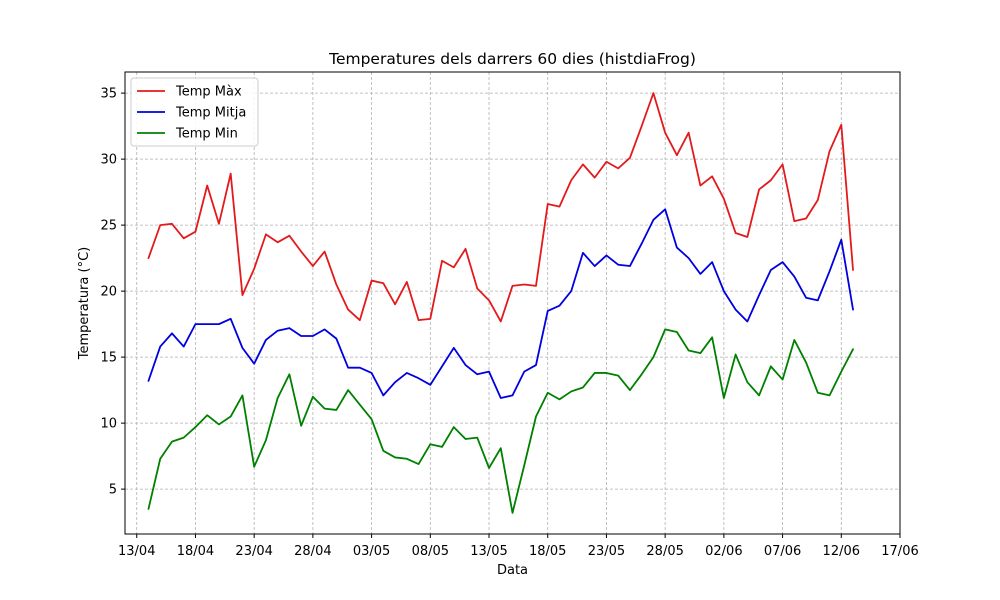 This screenshot has height=600, width=1000. Describe the element at coordinates (108, 94) in the screenshot. I see `y-tick-label: 35` at that location.